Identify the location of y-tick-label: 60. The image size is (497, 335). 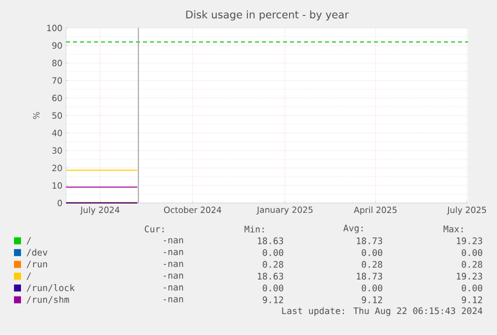
(57, 98).